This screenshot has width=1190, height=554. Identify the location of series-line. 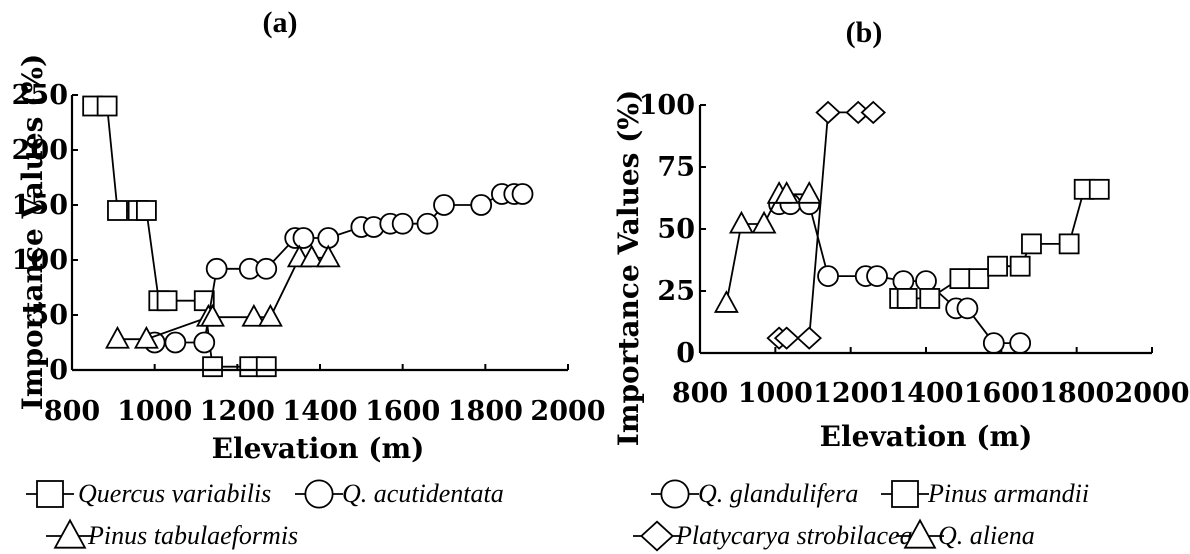
(826, 225).